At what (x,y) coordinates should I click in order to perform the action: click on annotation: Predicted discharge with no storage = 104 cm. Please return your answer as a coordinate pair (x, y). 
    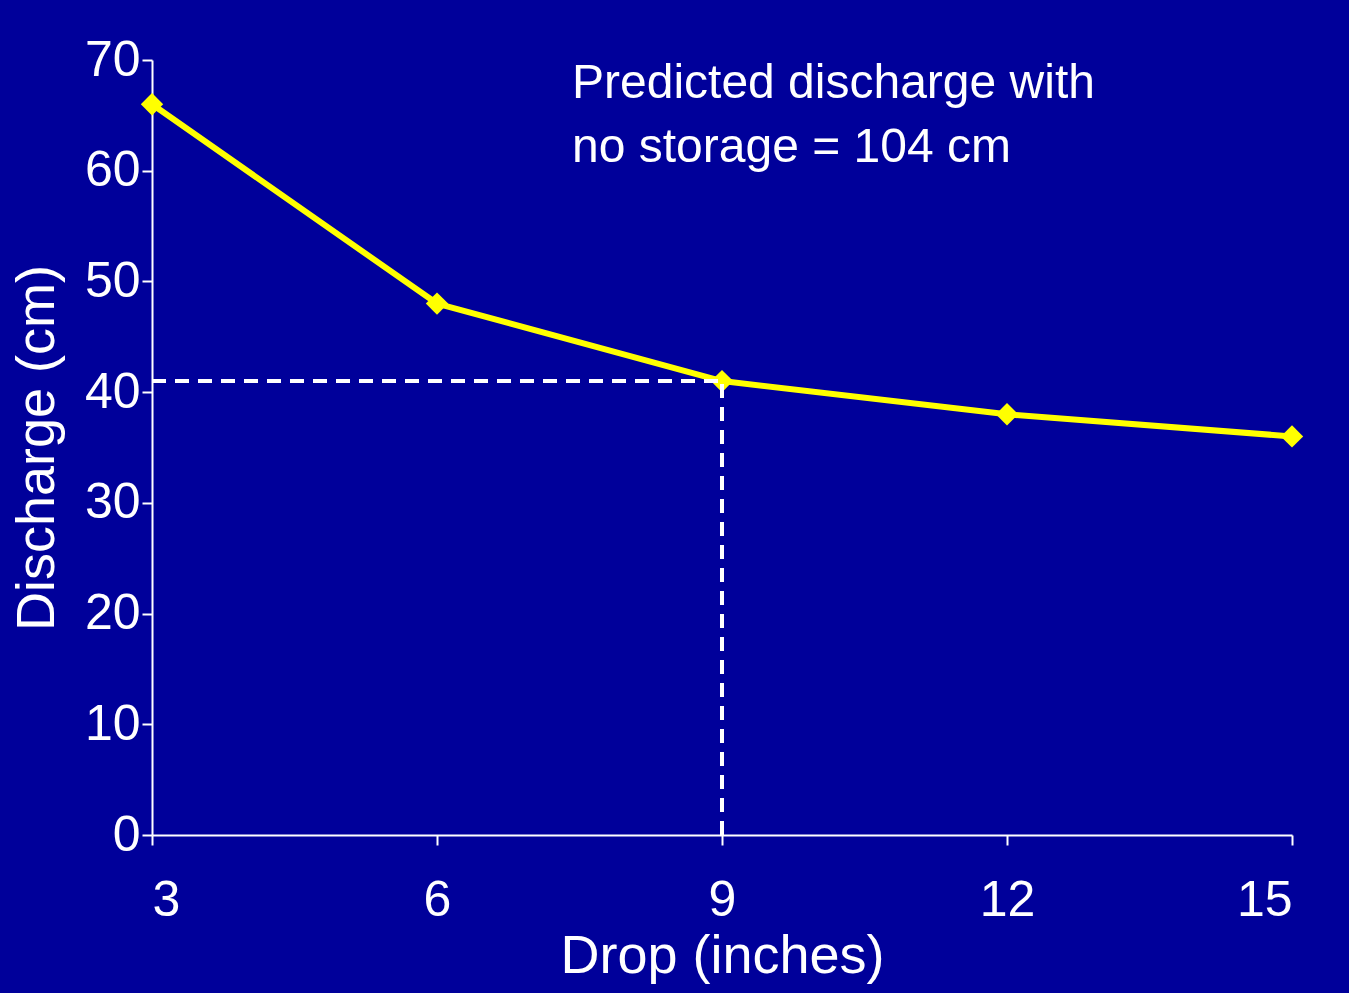
    Looking at the image, I should click on (833, 113).